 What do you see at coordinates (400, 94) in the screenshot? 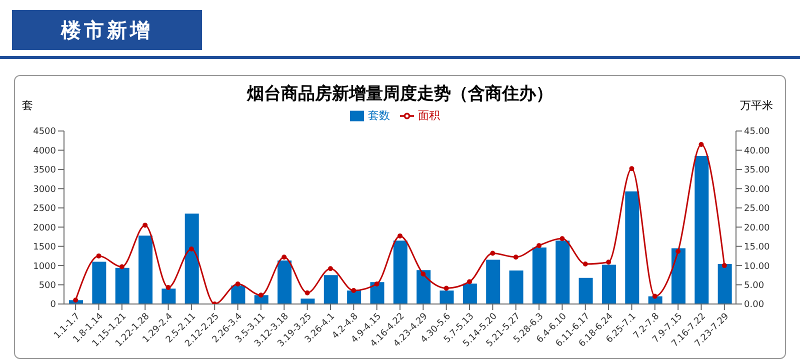
I see `chart-title: 烟台商品房新增量周度走势（含商住办）` at bounding box center [400, 94].